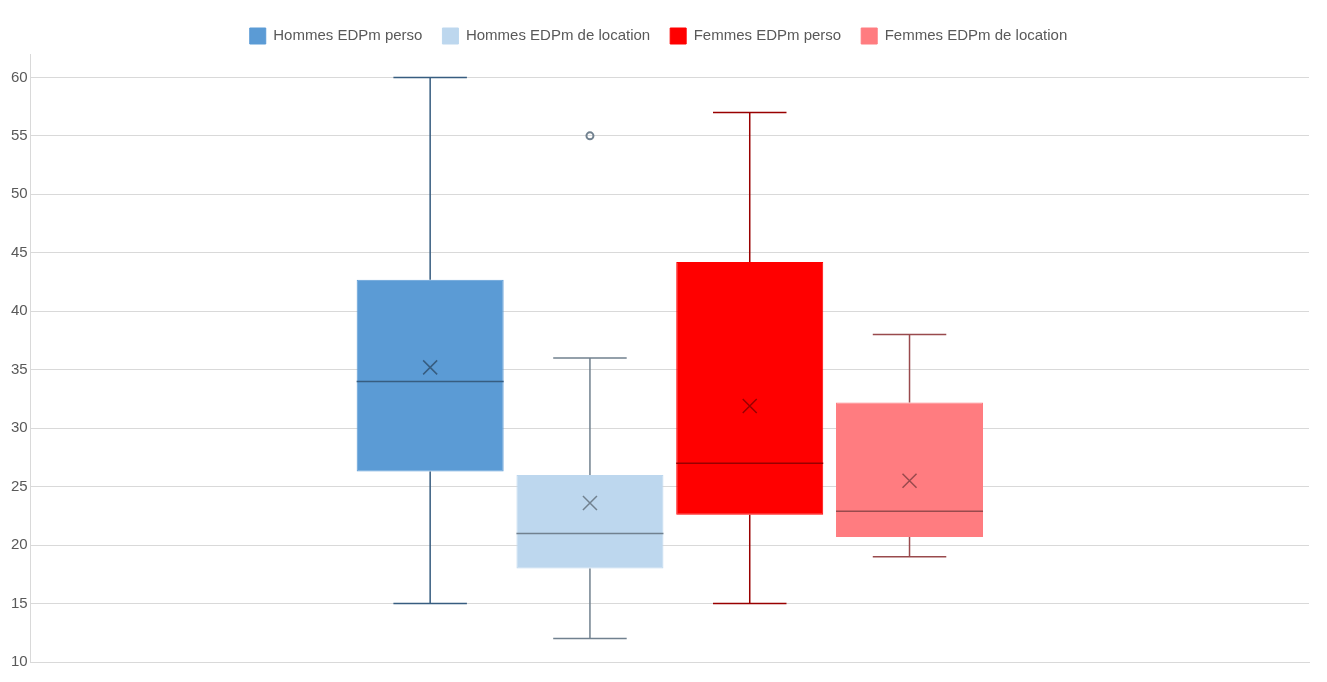  I want to click on y-tick-label: 25, so click(19, 485).